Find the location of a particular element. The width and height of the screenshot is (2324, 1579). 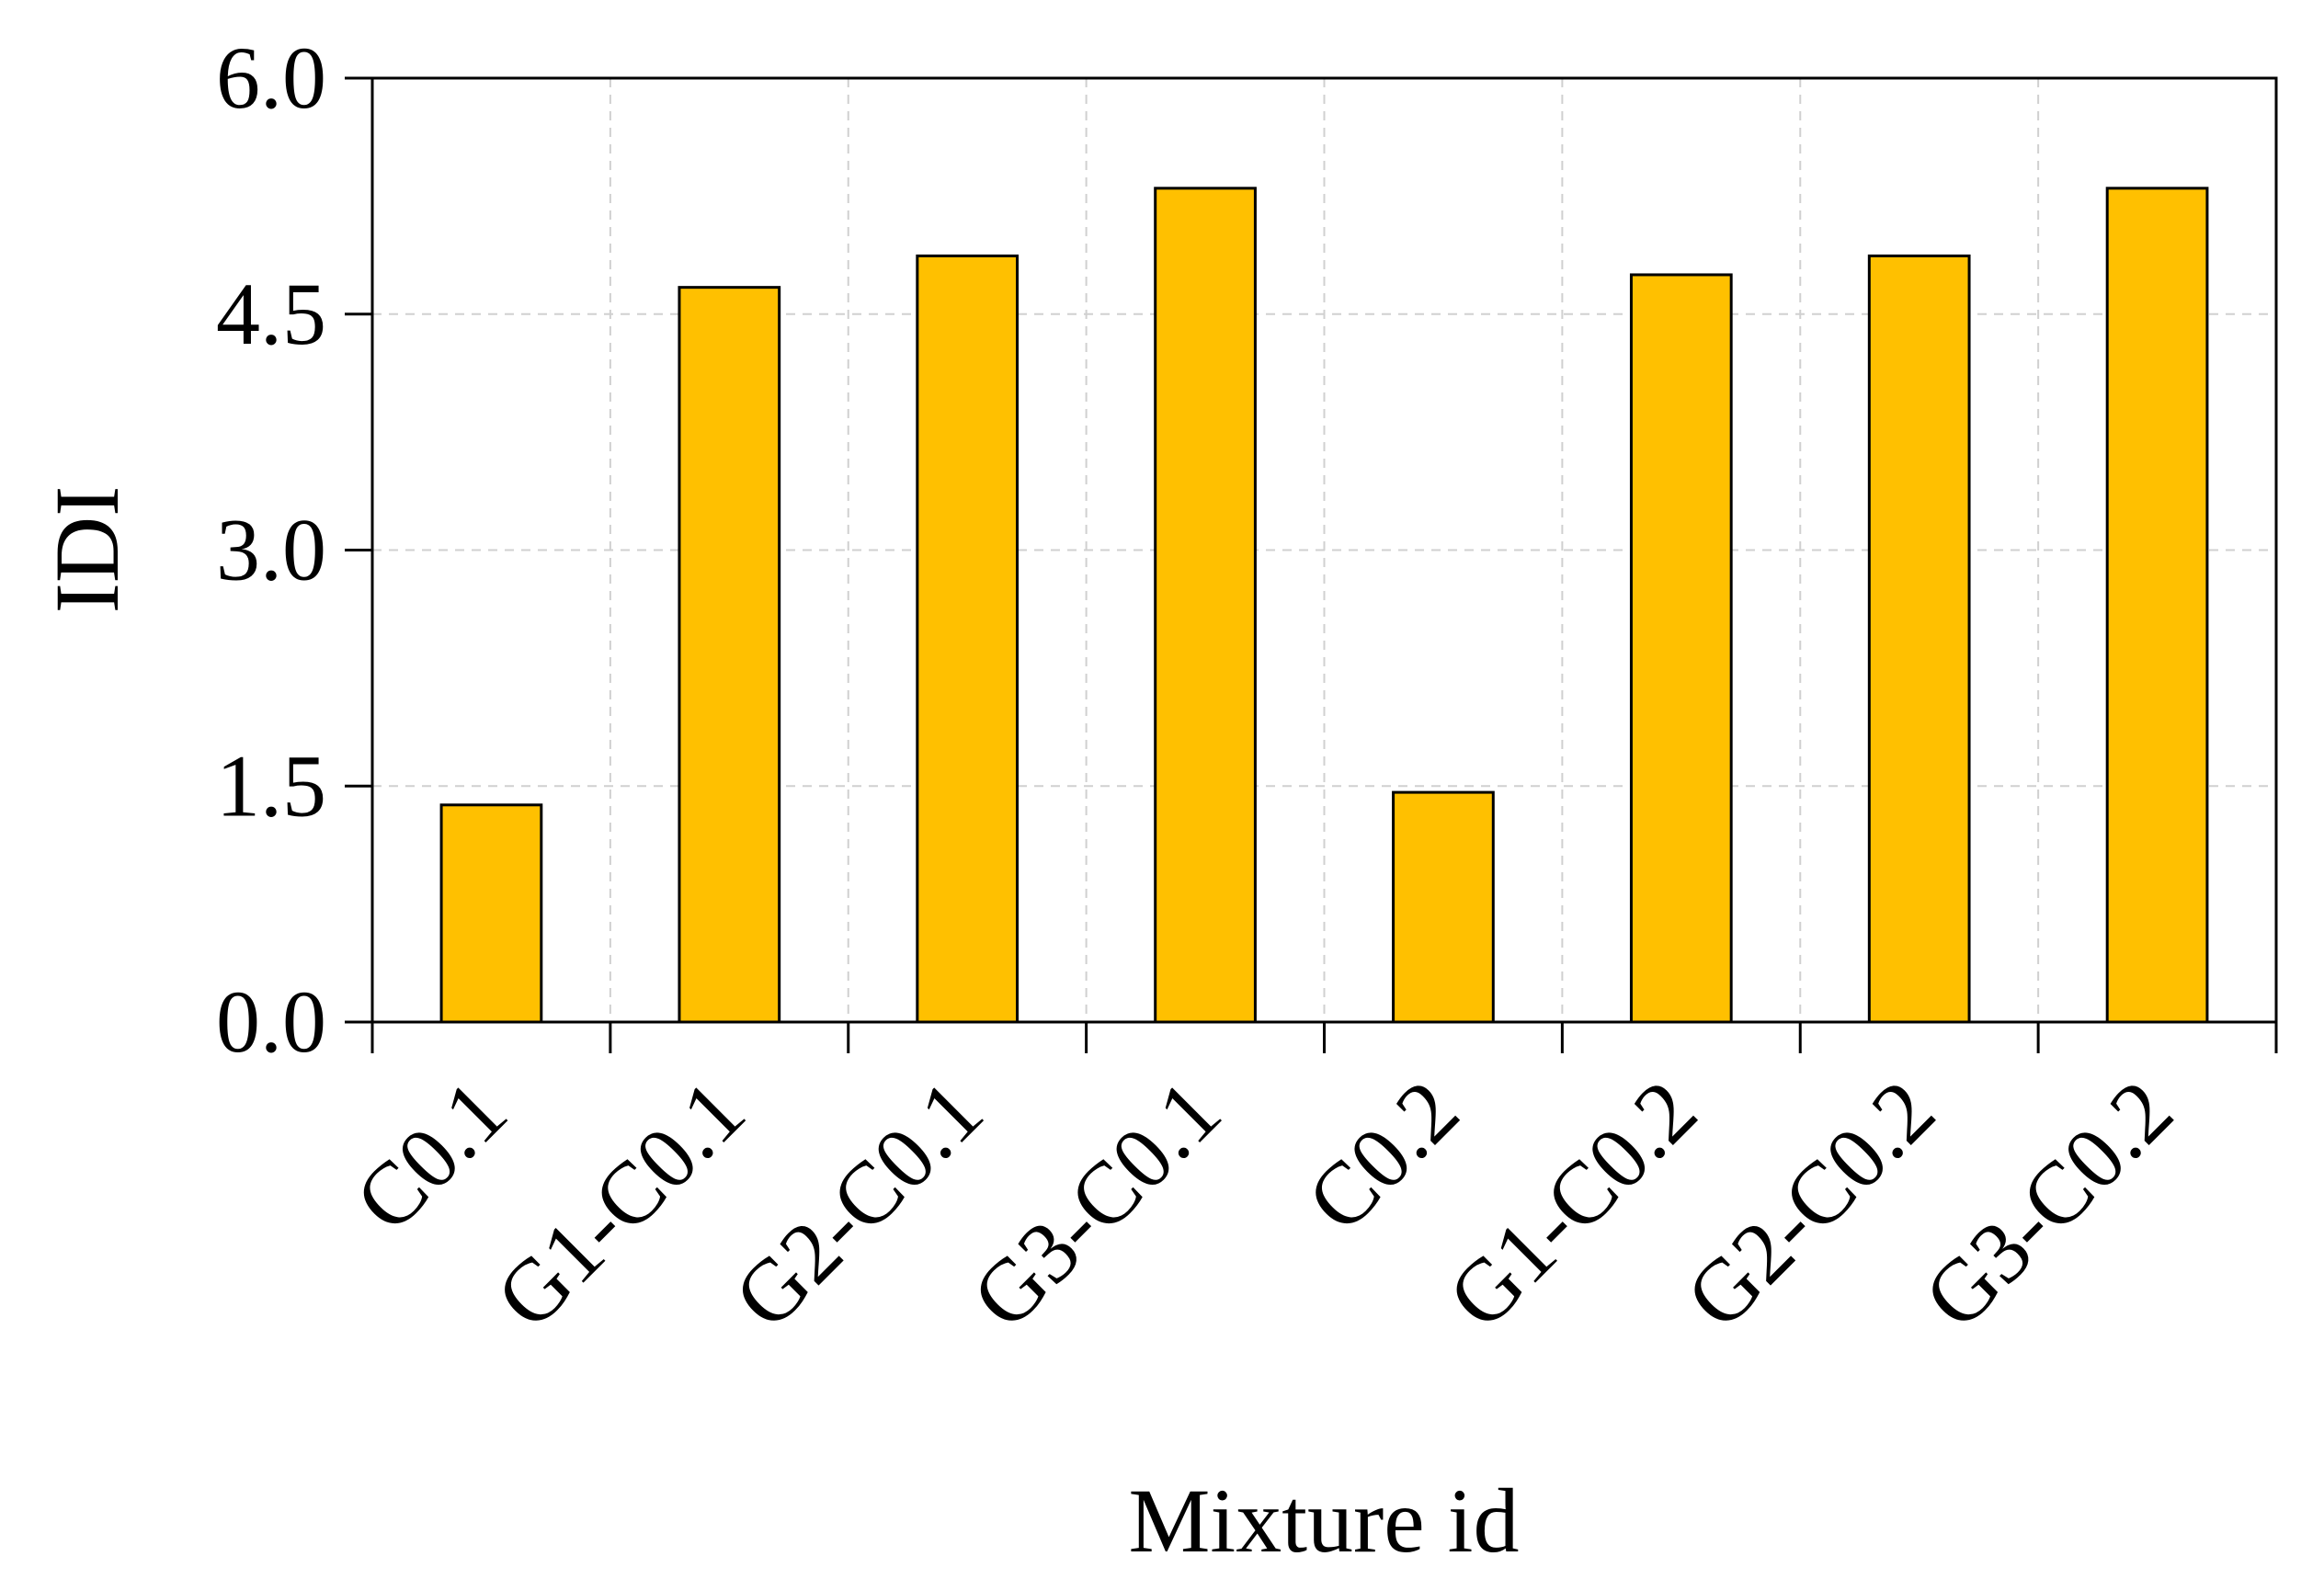

x-tick-label: G3-C0.1 is located at coordinates (1096, 1203).